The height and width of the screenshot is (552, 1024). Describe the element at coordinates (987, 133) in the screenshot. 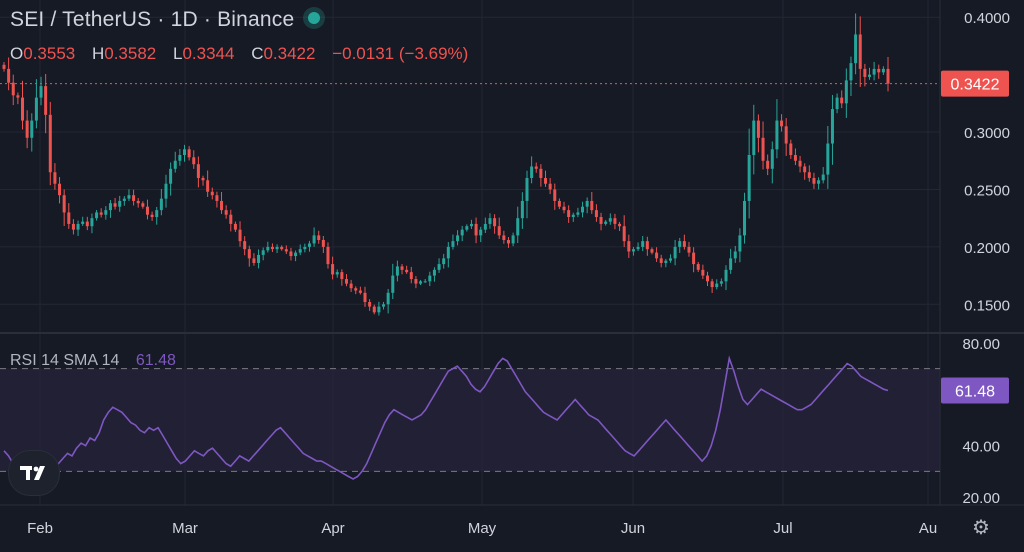

I see `y-tick-label: 0.3000` at that location.